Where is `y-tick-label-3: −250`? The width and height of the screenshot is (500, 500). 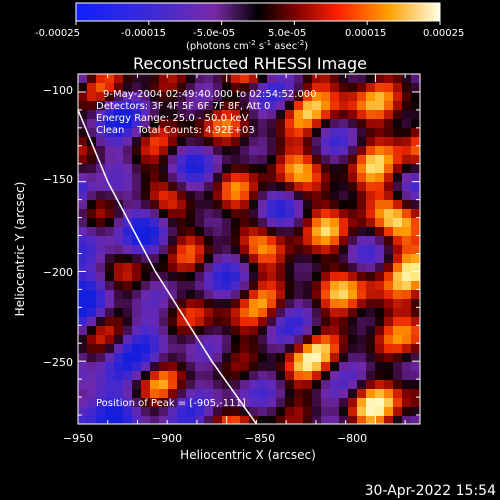 y-tick-label-3: −250 is located at coordinates (58, 362).